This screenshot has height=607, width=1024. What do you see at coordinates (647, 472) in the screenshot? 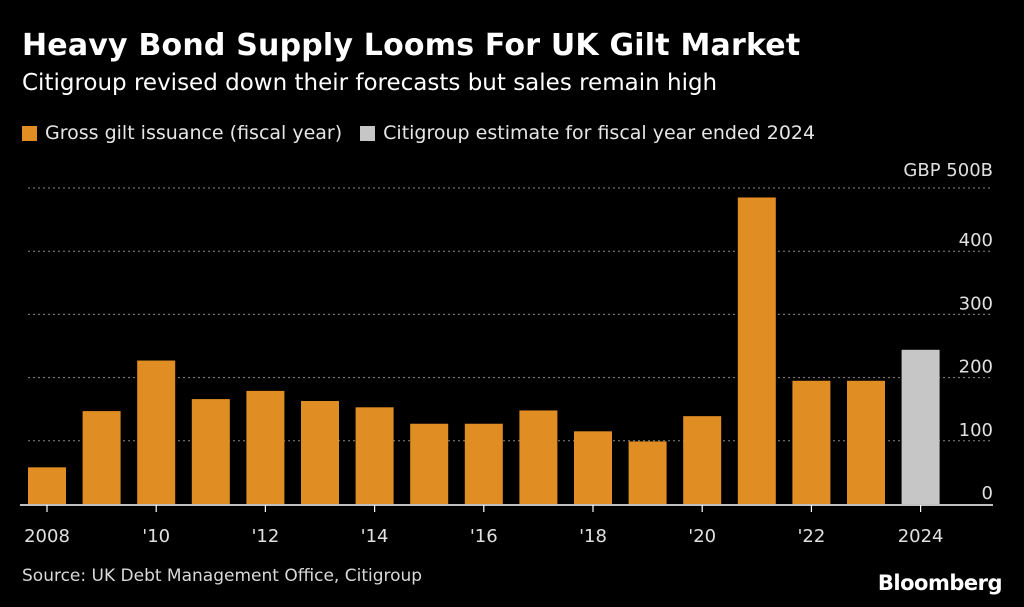
I see `bar-2019` at bounding box center [647, 472].